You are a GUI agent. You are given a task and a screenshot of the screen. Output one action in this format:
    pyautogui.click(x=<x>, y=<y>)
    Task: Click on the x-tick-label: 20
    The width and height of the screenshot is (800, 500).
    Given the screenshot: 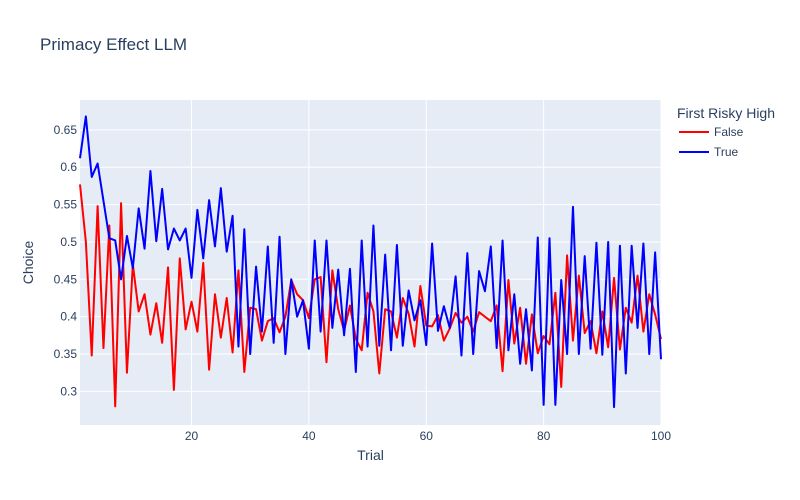 What is the action you would take?
    pyautogui.click(x=192, y=436)
    